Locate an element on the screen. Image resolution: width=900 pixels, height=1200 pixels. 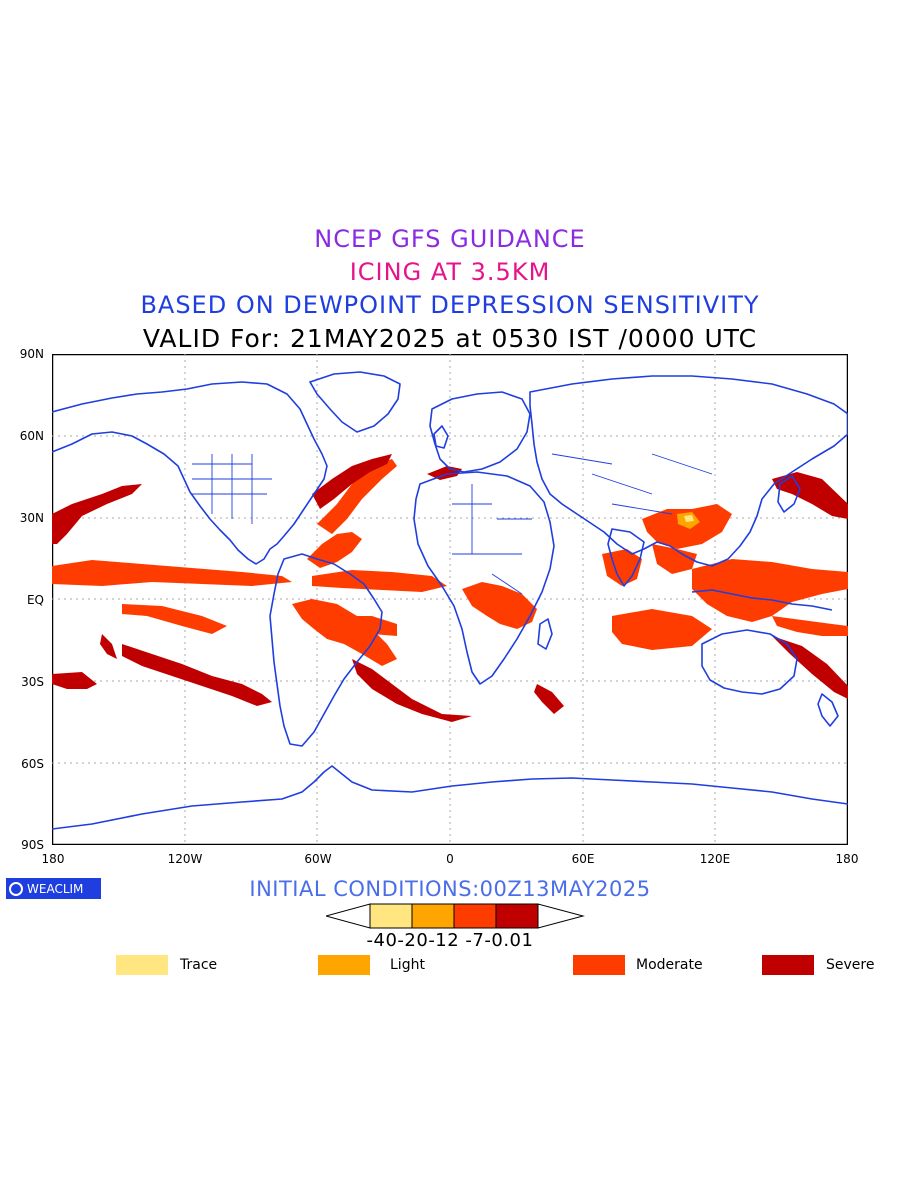
icing-south-pacific is located at coordinates (810, 626).